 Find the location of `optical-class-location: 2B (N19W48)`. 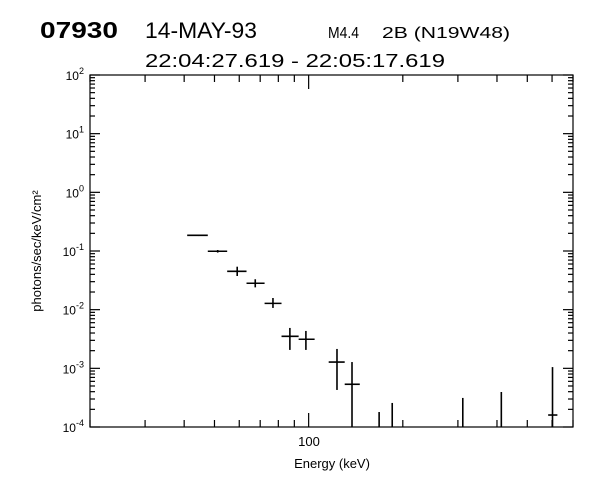

optical-class-location: 2B (N19W48) is located at coordinates (446, 33).